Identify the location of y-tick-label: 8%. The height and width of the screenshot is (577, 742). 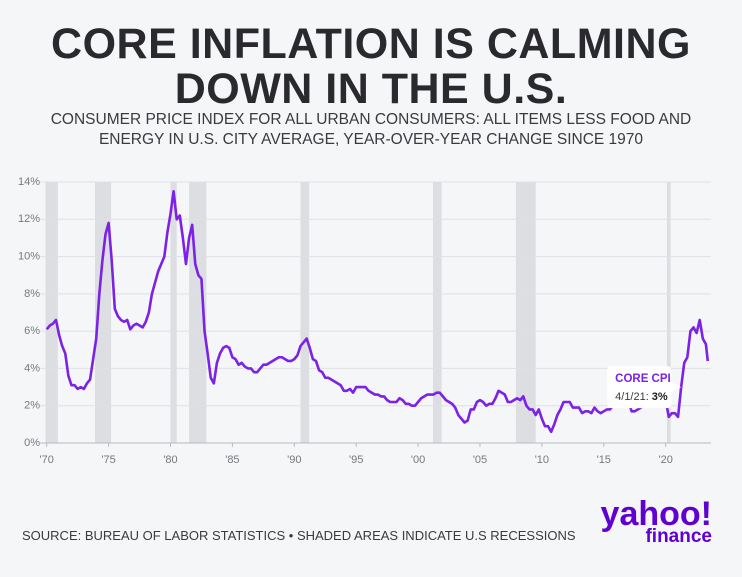
(32, 294).